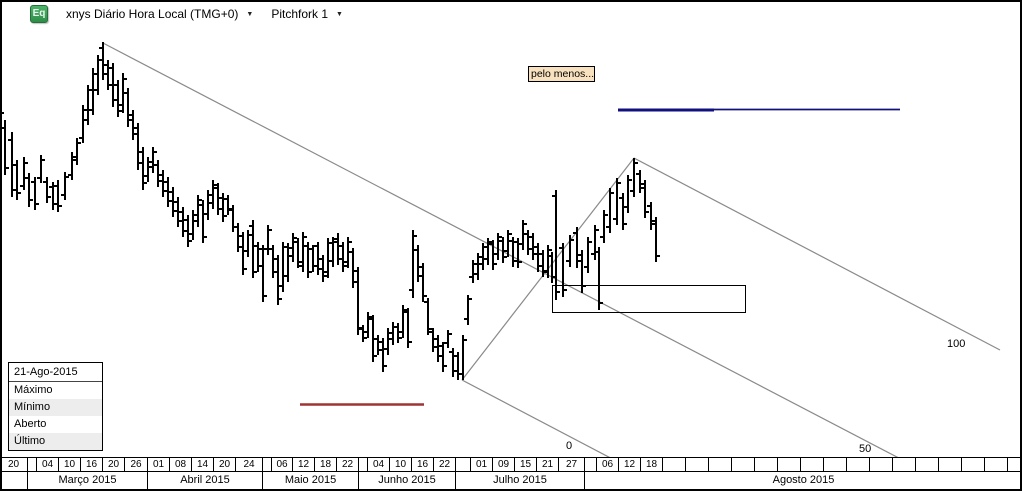 Image resolution: width=1022 pixels, height=491 pixels. What do you see at coordinates (541, 418) in the screenshot?
I see `pitchfork-lower-tine` at bounding box center [541, 418].